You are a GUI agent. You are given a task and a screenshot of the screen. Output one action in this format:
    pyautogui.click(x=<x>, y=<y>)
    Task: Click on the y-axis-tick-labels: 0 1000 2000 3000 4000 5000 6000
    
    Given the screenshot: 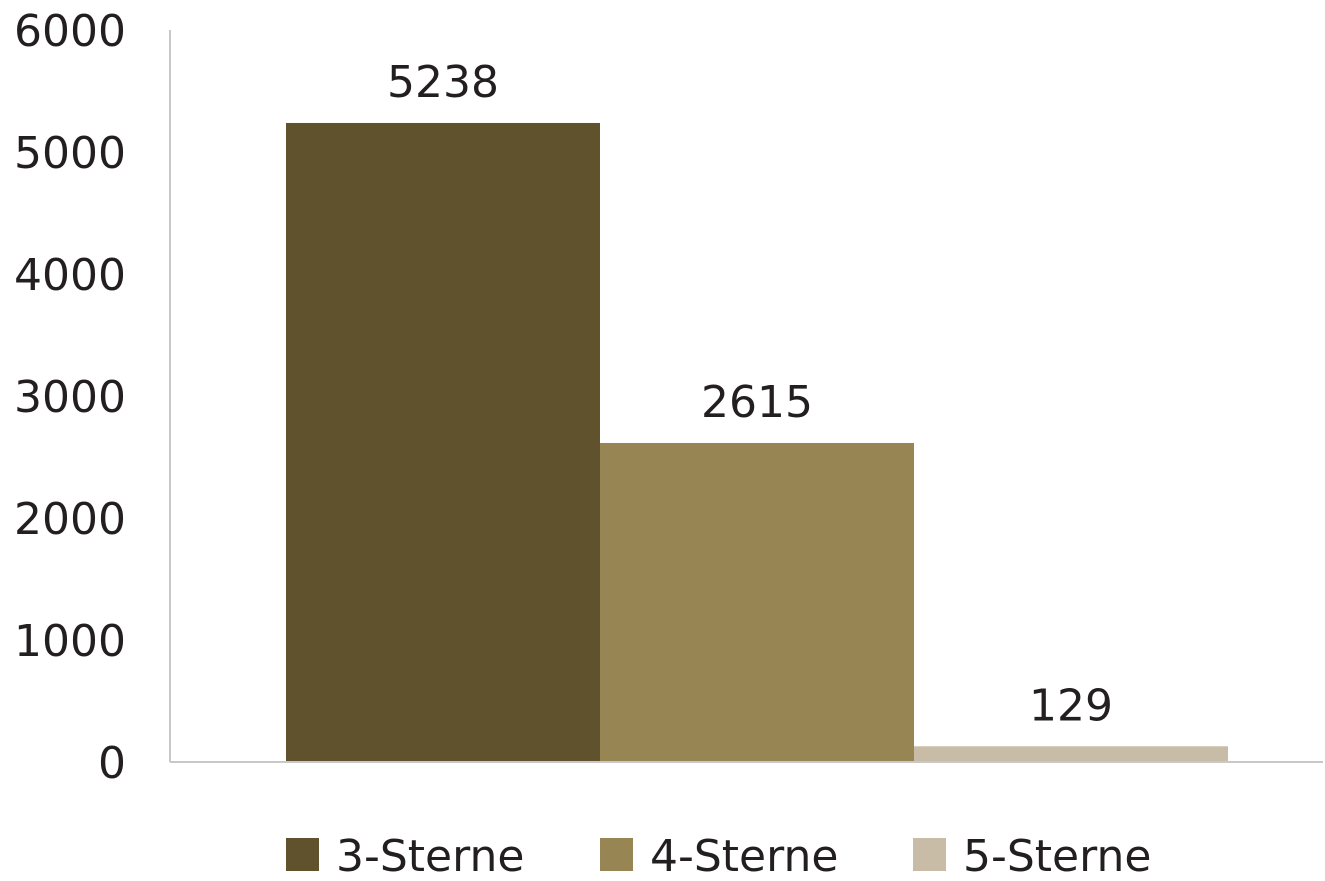 What is the action you would take?
    pyautogui.click(x=70, y=397)
    